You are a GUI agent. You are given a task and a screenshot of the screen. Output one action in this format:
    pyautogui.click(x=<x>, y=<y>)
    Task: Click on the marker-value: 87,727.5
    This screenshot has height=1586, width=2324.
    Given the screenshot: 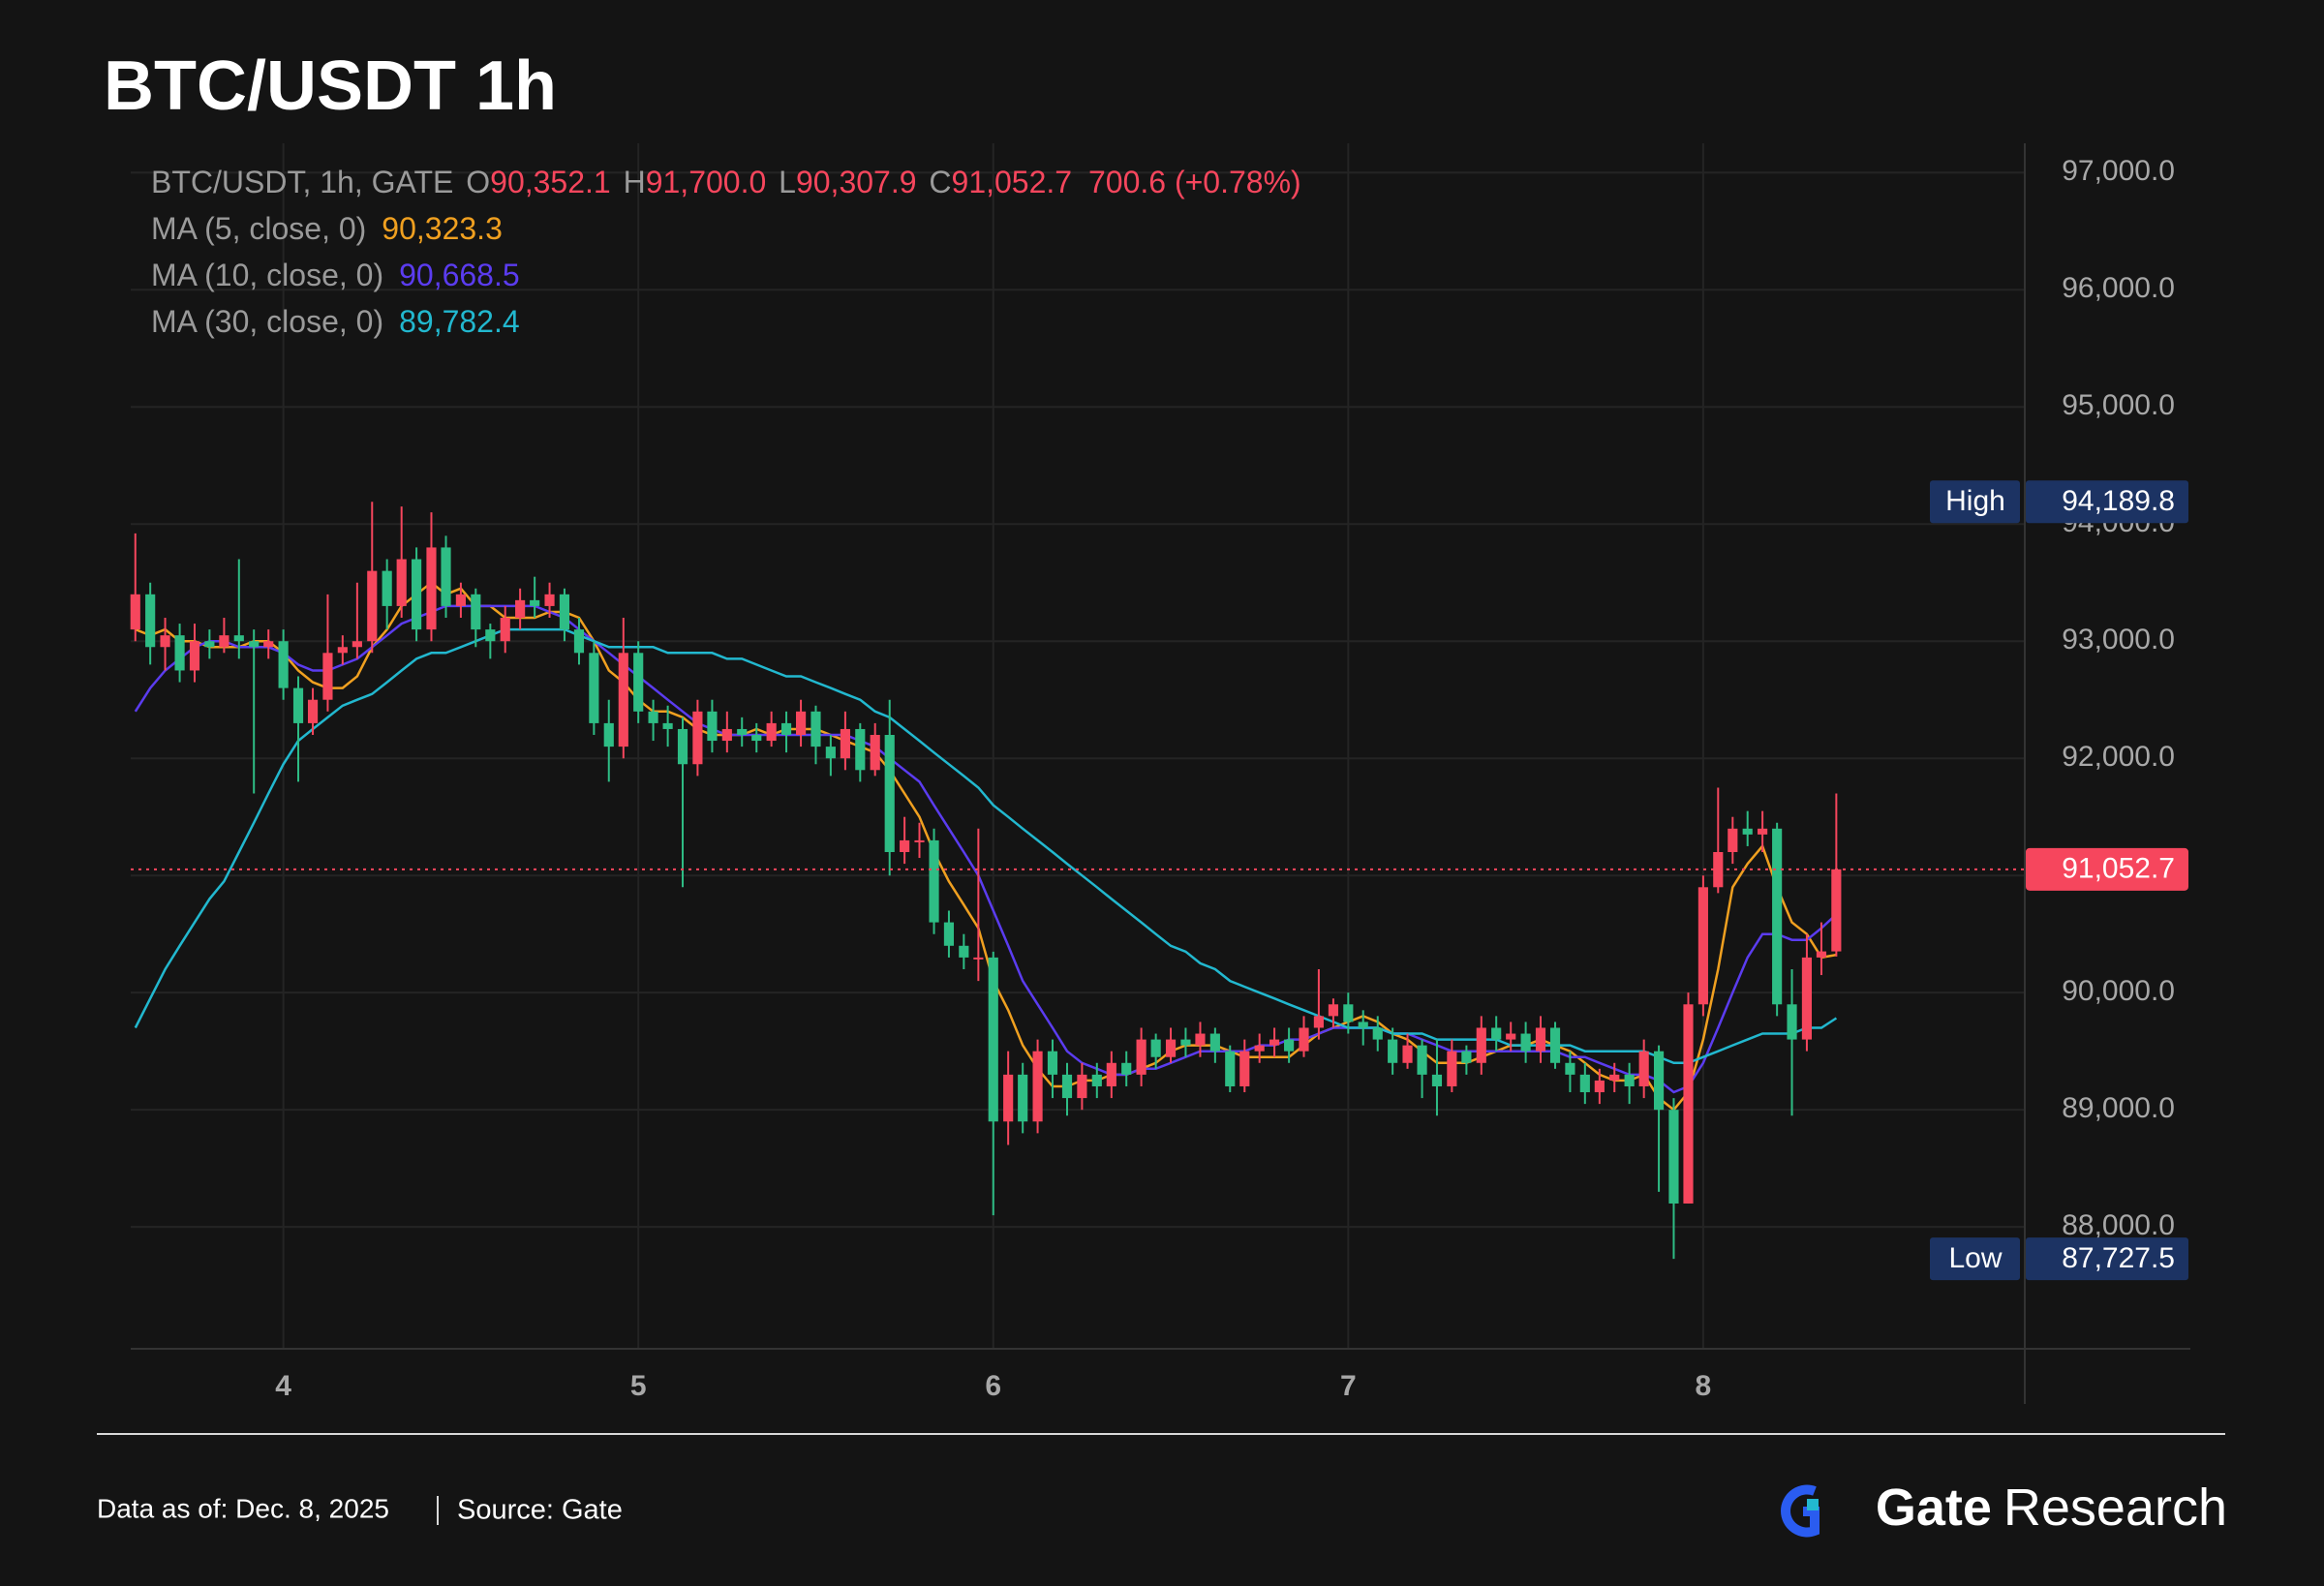 What is the action you would take?
    pyautogui.click(x=2119, y=1258)
    